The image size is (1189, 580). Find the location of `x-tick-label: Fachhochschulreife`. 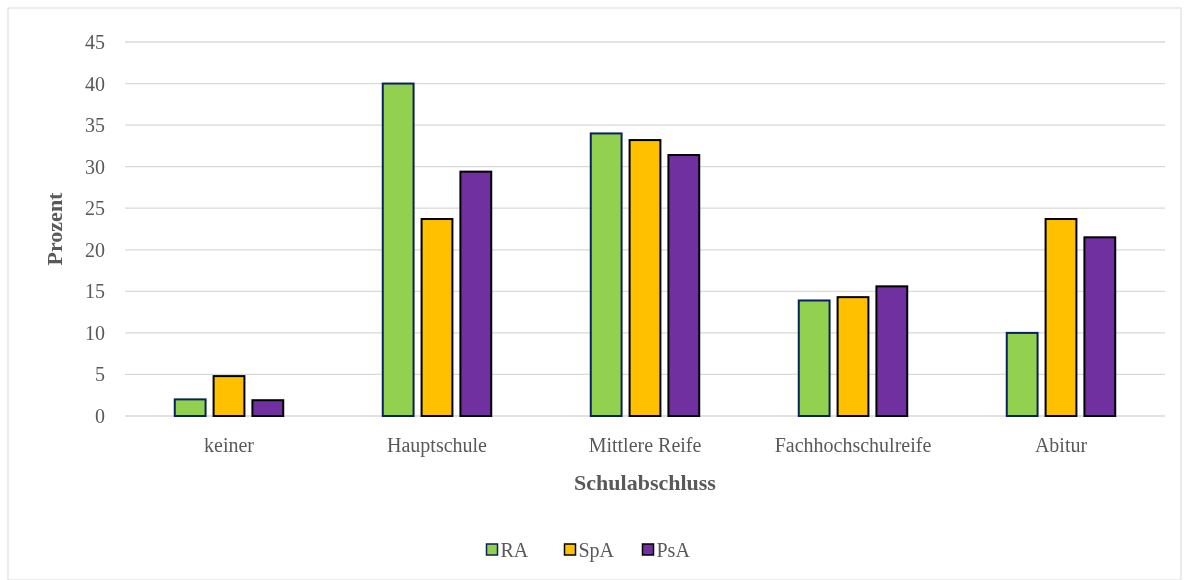

x-tick-label: Fachhochschulreife is located at coordinates (853, 445).